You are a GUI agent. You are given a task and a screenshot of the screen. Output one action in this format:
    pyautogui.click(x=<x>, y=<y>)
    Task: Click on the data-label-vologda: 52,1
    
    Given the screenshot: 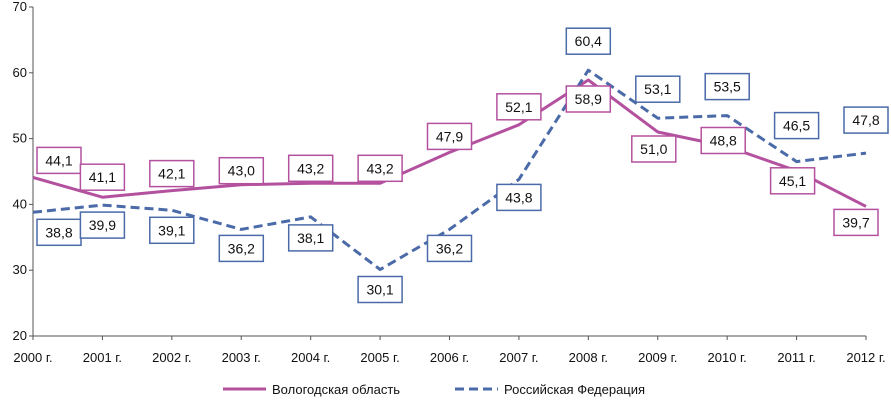 What is the action you would take?
    pyautogui.click(x=518, y=107)
    